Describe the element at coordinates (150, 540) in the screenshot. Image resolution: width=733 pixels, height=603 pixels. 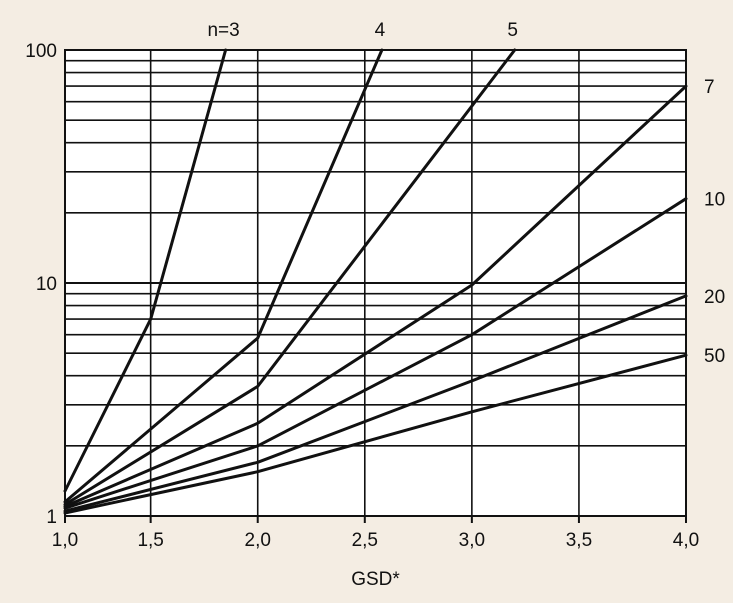
I see `x-tick-label: 1,5` at that location.